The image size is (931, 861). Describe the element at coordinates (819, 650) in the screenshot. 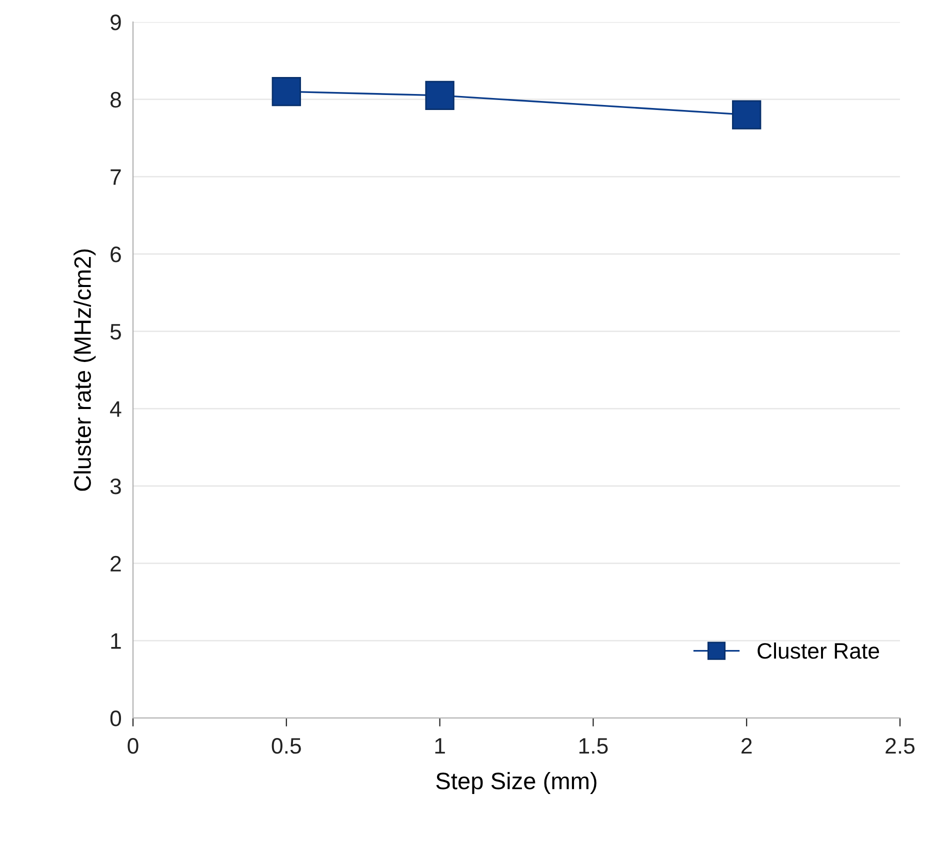

I see `legend-label: Cluster Rate` at that location.